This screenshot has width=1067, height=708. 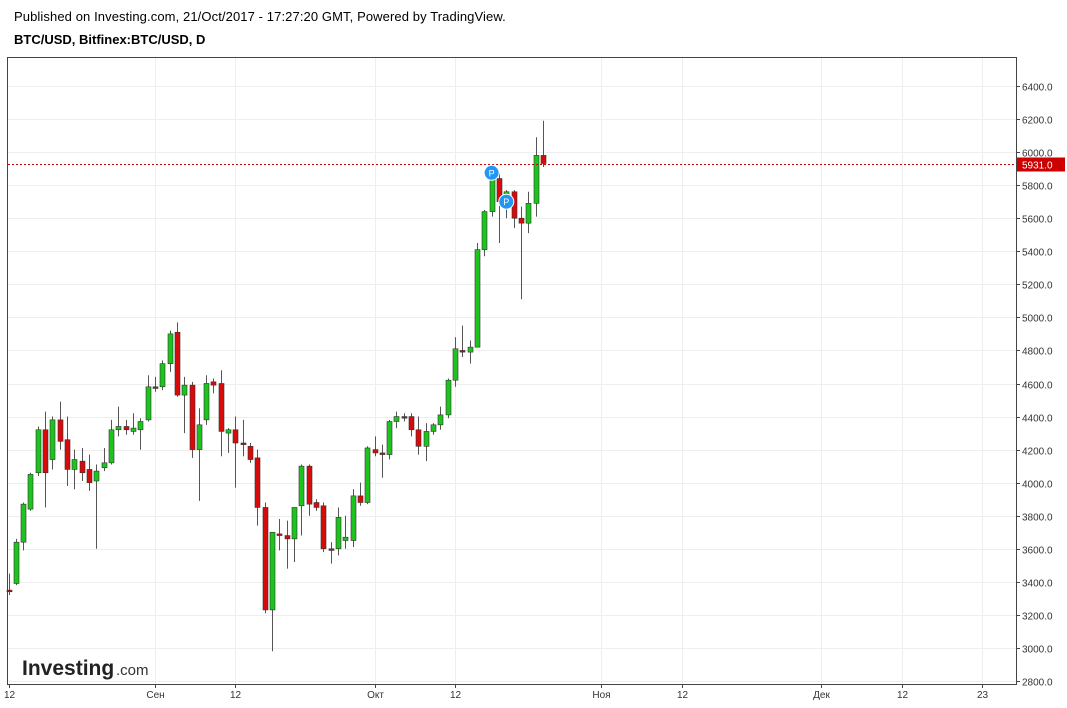 I want to click on time-tick-label: 23, so click(x=983, y=695).